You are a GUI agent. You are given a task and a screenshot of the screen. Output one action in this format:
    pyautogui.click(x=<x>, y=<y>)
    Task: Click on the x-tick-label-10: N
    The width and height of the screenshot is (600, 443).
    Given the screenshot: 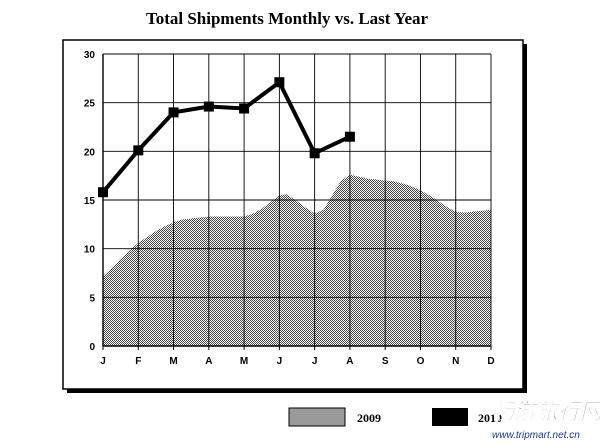 What is the action you would take?
    pyautogui.click(x=455, y=361)
    